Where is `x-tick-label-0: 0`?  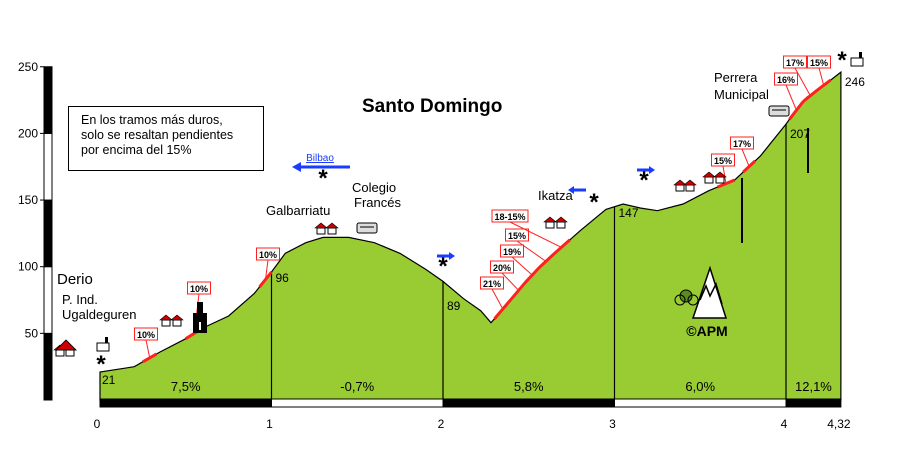 x-tick-label-0: 0 is located at coordinates (97, 424).